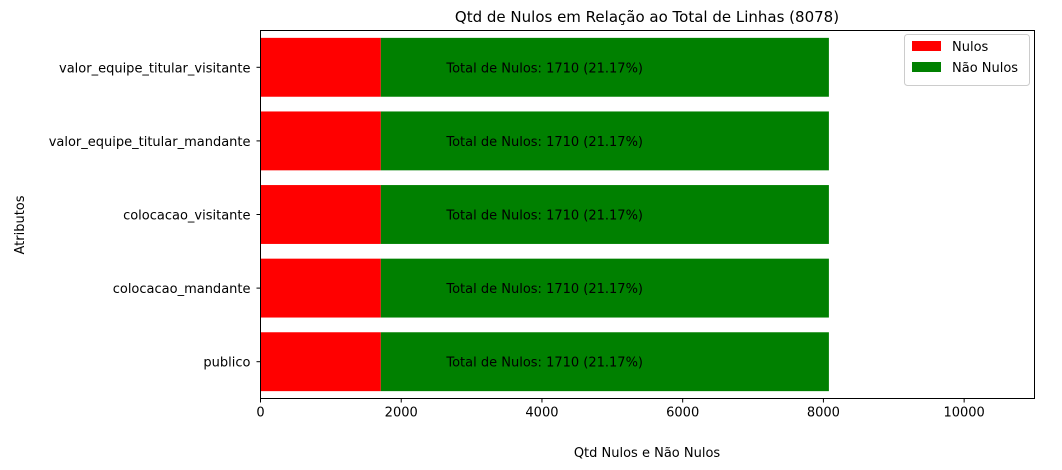  I want to click on y-axis-label: Atributos, so click(20, 224).